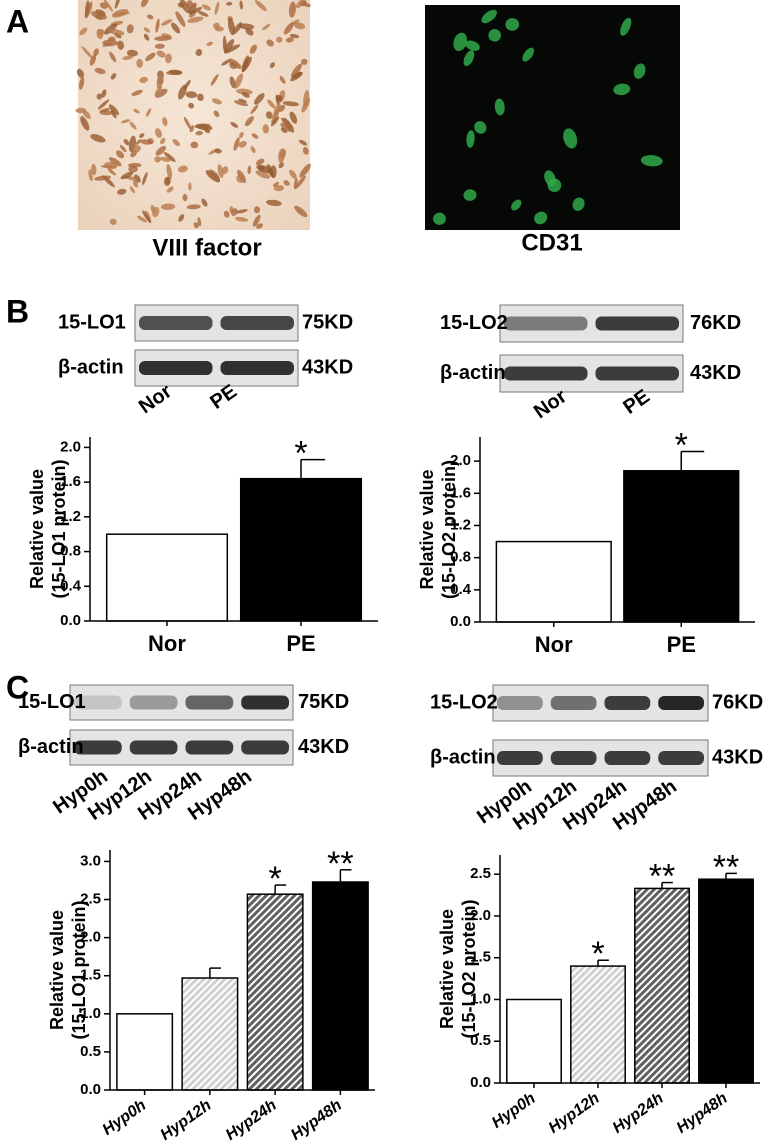 This screenshot has width=780, height=1143. I want to click on cells, so click(548, 117).